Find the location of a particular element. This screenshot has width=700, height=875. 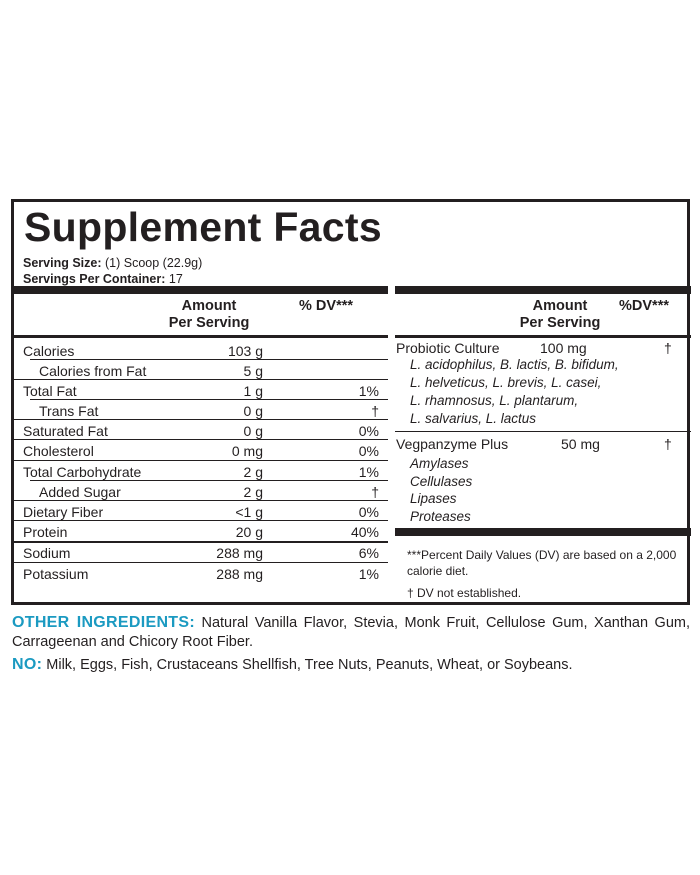

nutrient-label: Calories is located at coordinates (49, 351).